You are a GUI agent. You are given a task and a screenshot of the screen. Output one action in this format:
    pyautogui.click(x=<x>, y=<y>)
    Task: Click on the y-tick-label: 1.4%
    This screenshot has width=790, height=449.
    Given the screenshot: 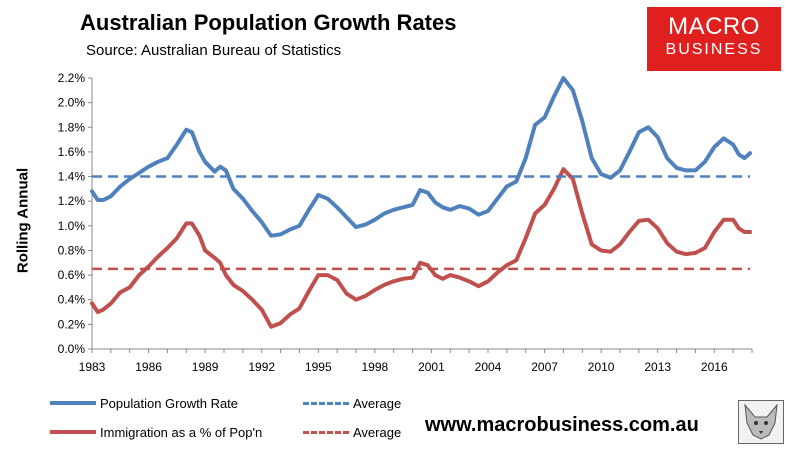 What is the action you would take?
    pyautogui.click(x=72, y=177)
    